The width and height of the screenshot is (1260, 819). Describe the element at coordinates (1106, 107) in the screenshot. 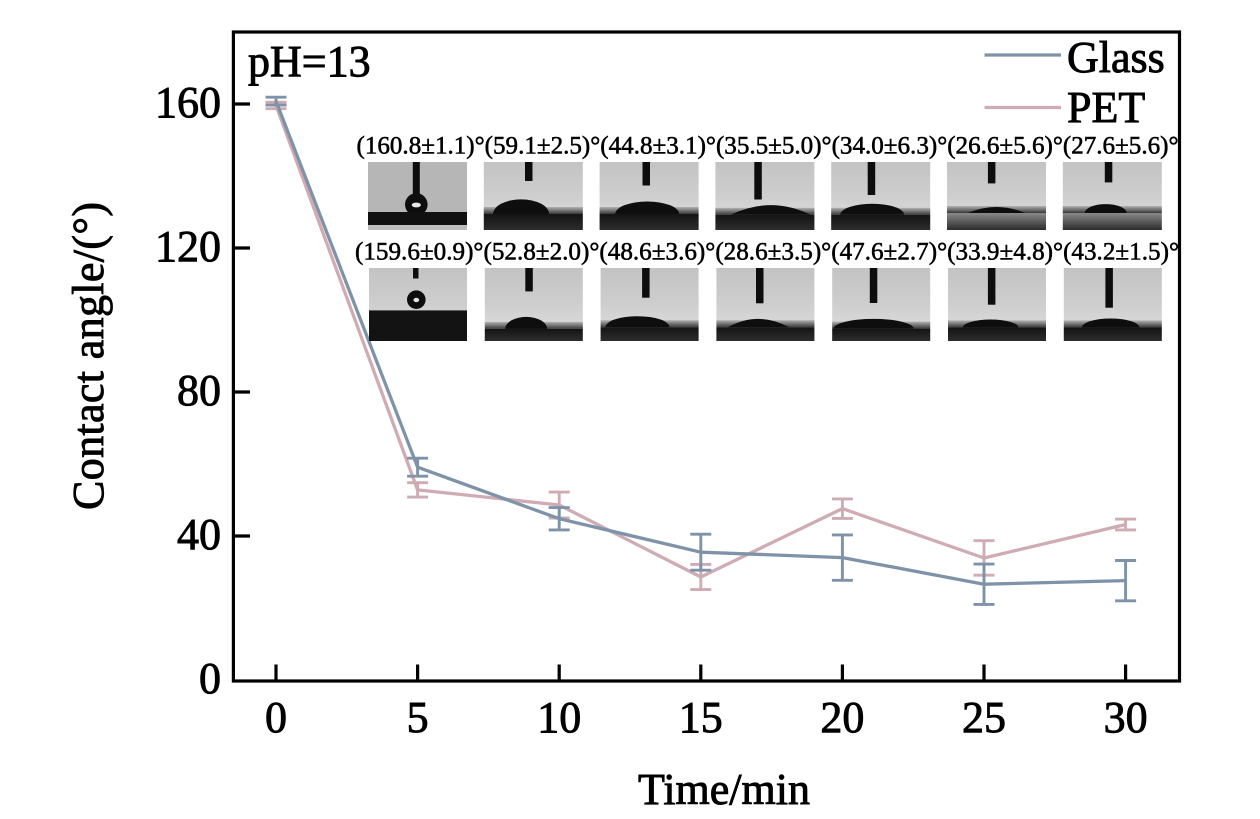

I see `svg-text: PET` at that location.